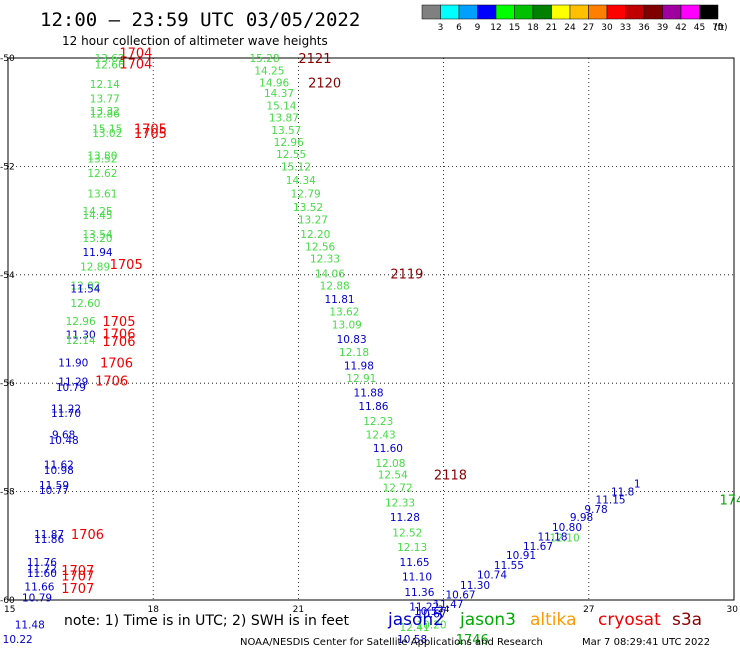 This screenshot has height=650, width=740. I want to click on y-tick-label: -56, so click(7, 384).